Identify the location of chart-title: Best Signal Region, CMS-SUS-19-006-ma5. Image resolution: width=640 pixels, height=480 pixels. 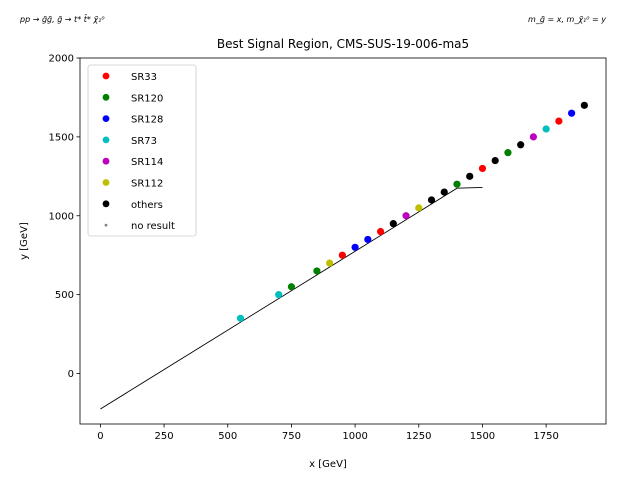
(343, 44).